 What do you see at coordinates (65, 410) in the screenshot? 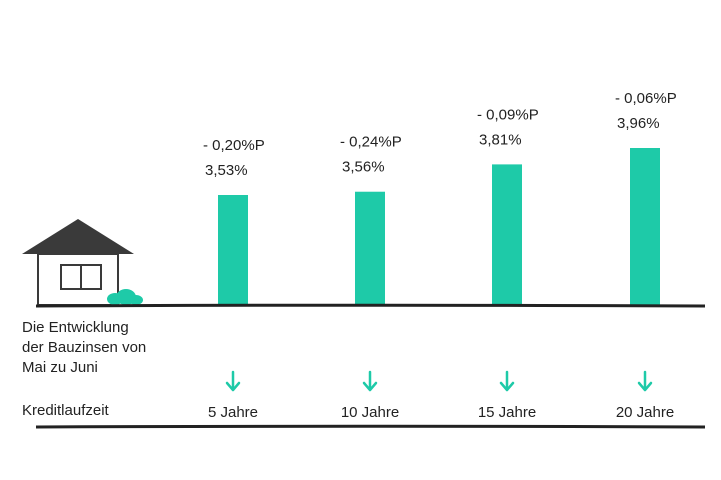
I see `category-axis-label: Kreditlaufzeit` at bounding box center [65, 410].